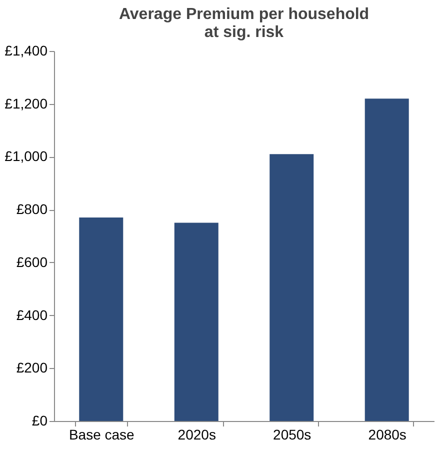 Image resolution: width=446 pixels, height=452 pixels. Describe the element at coordinates (387, 434) in the screenshot. I see `x-tick-label: 2080s` at that location.